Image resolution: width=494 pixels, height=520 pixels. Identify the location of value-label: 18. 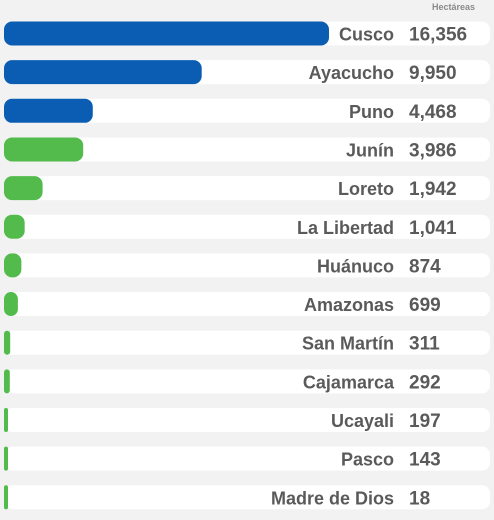
(419, 498).